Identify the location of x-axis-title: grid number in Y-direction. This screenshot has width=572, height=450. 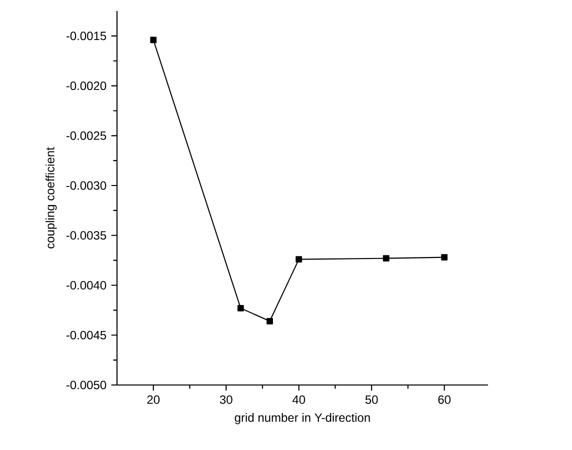
(302, 418).